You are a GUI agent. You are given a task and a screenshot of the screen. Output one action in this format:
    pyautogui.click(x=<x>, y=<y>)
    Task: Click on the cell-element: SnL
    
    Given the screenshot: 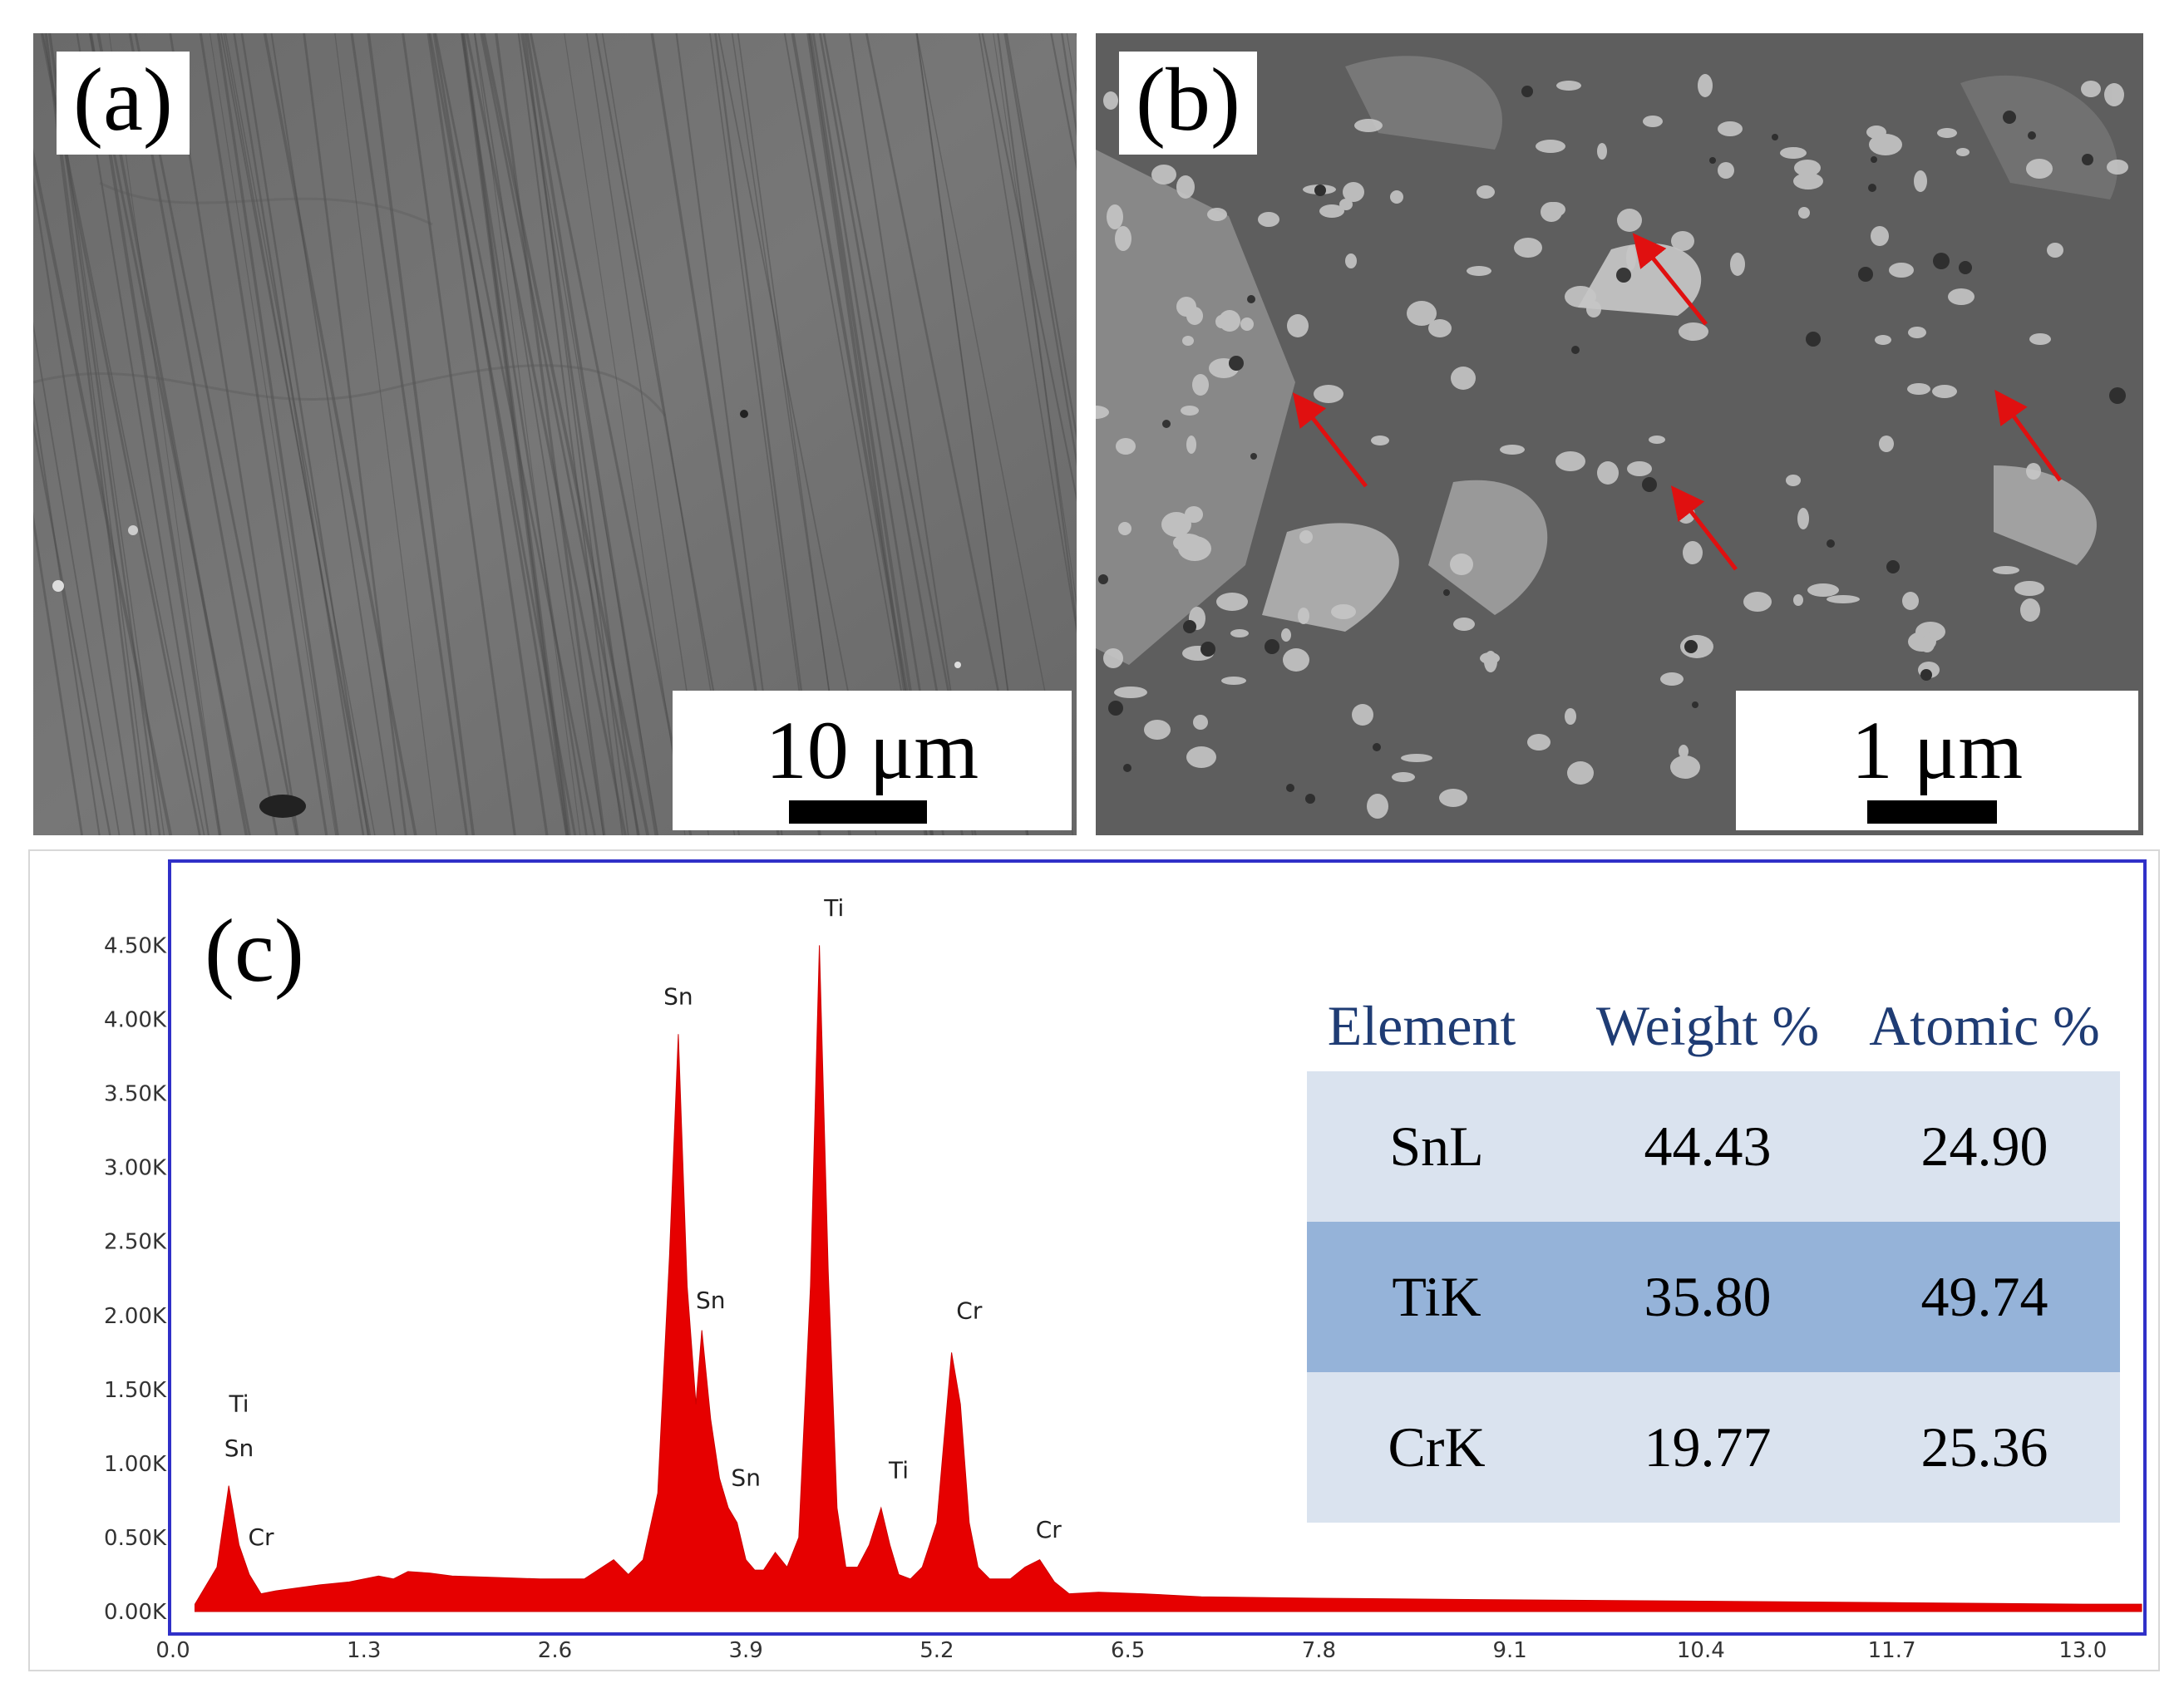 What is the action you would take?
    pyautogui.click(x=1436, y=1146)
    